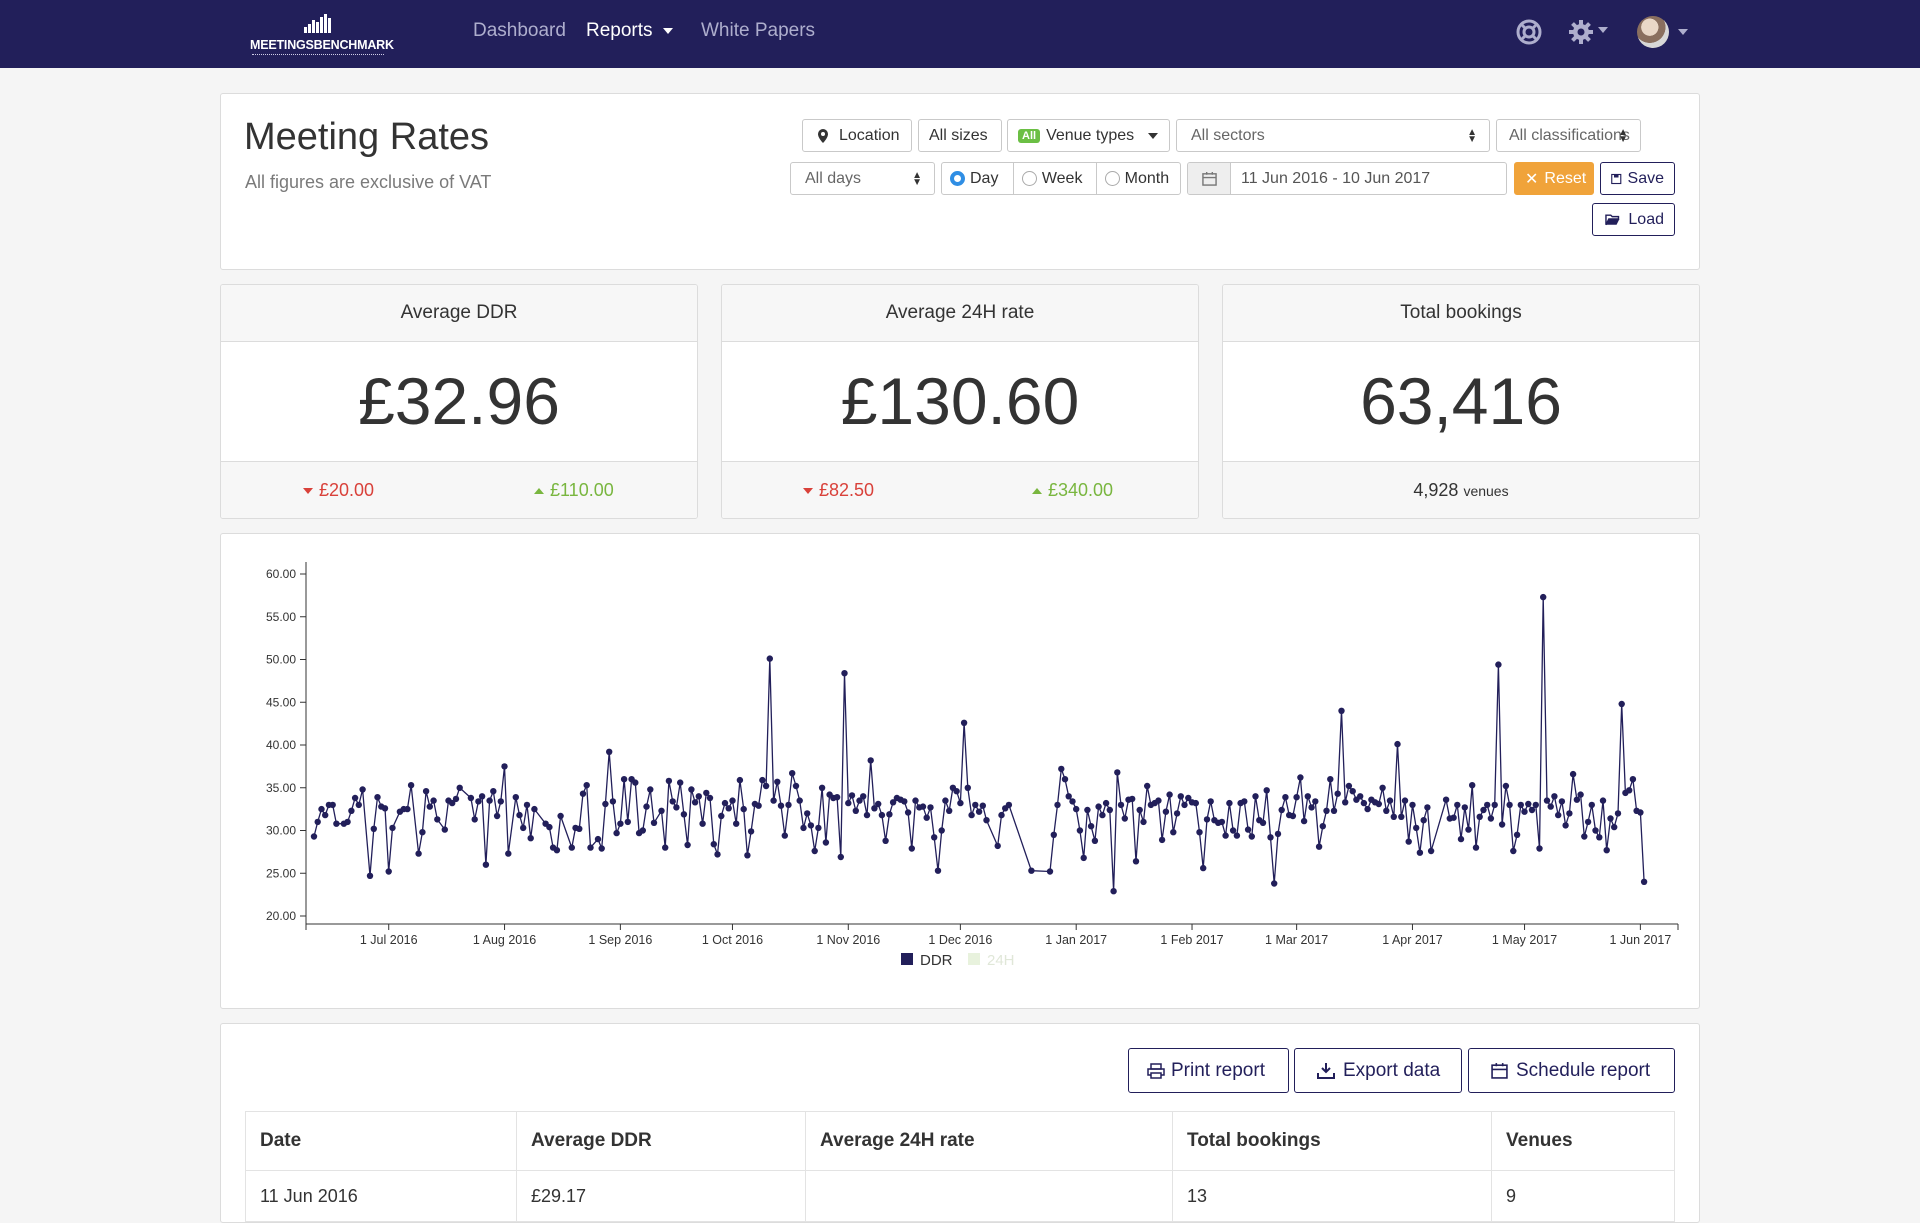  What do you see at coordinates (1347, 178) in the screenshot?
I see `date-range-picker: 11 Jun 2016 - 10 Jun 2017` at bounding box center [1347, 178].